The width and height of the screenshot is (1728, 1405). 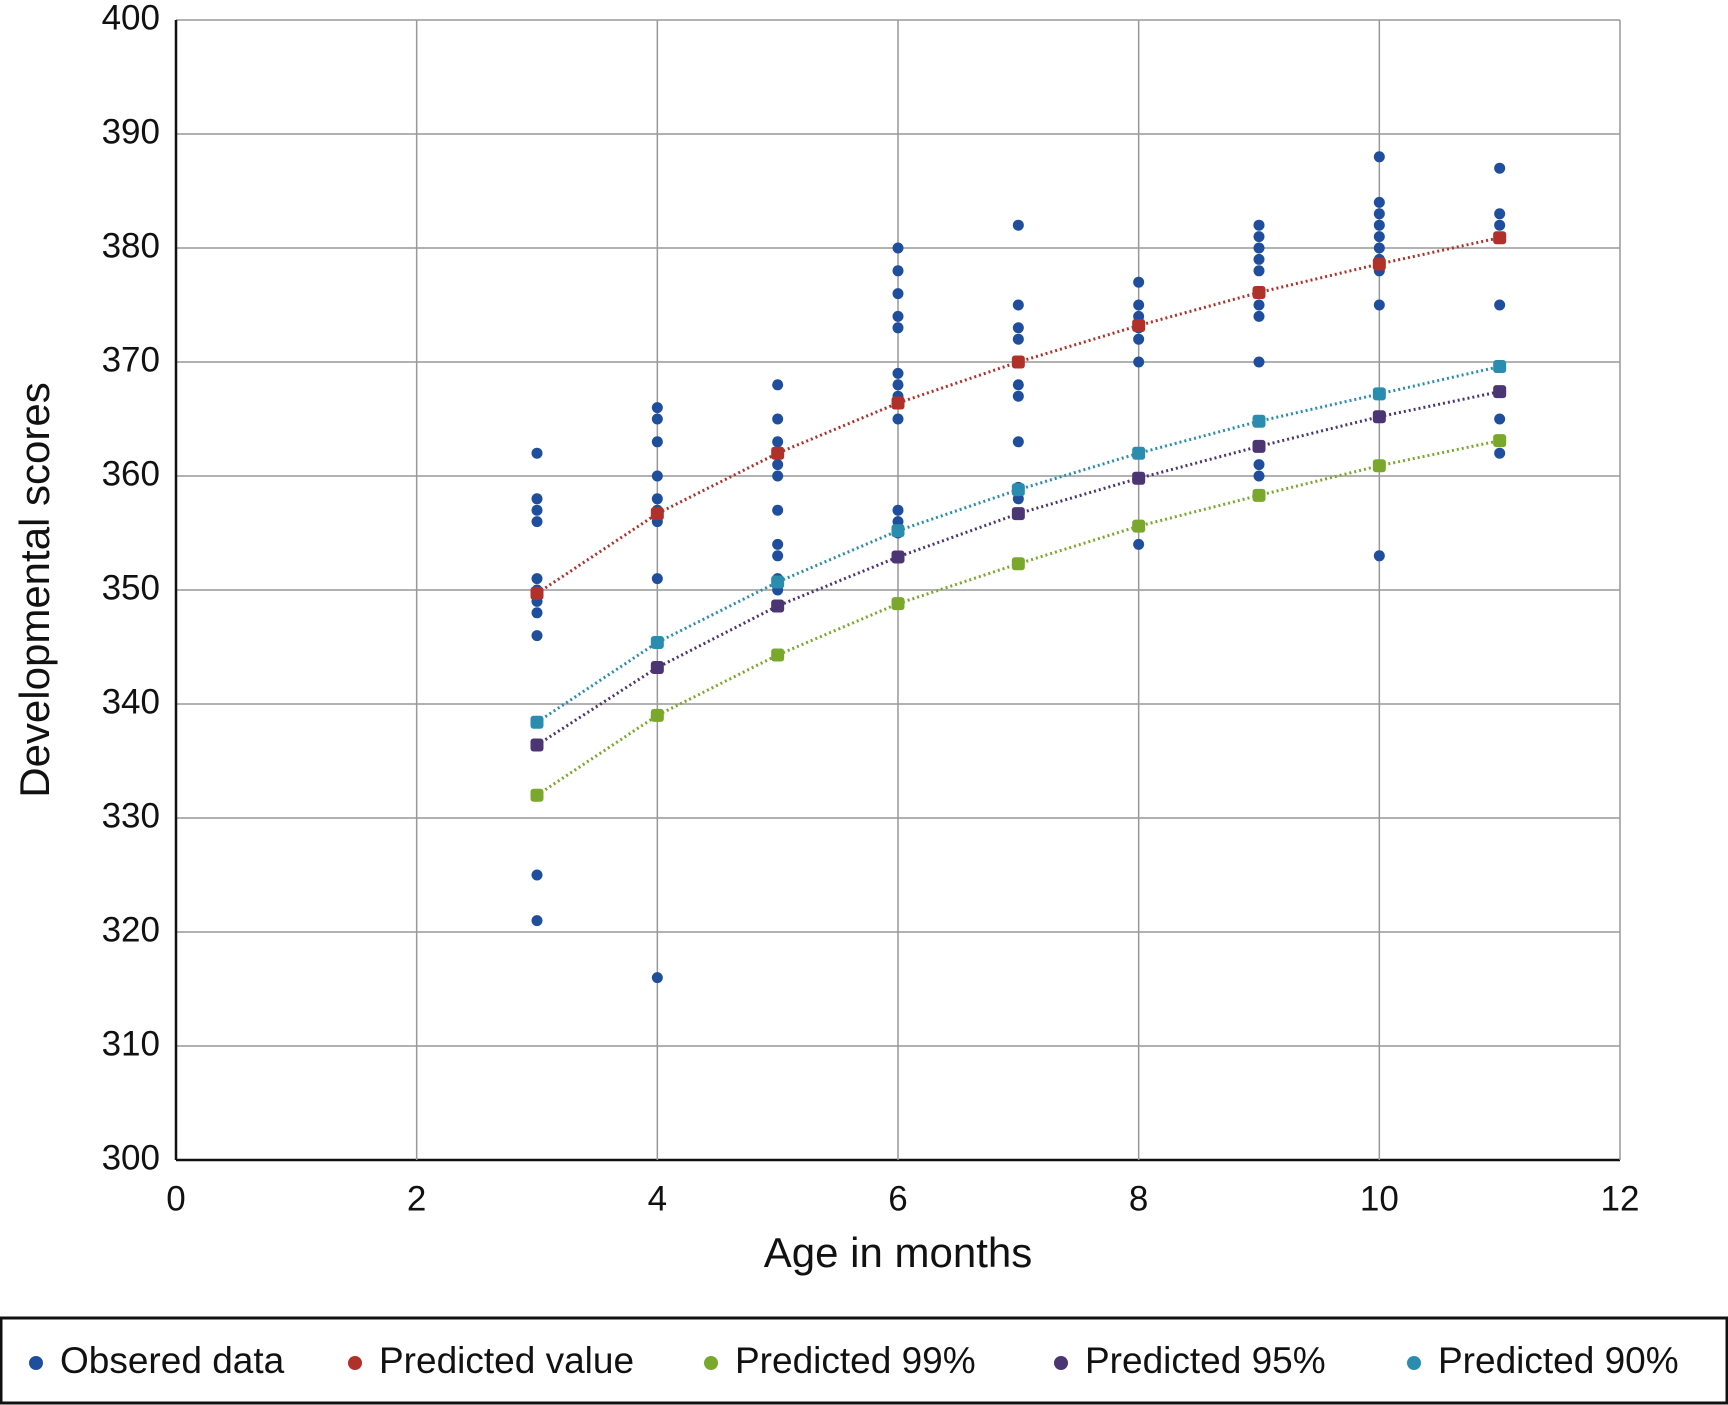 I want to click on y-tick-label: 330, so click(x=131, y=815).